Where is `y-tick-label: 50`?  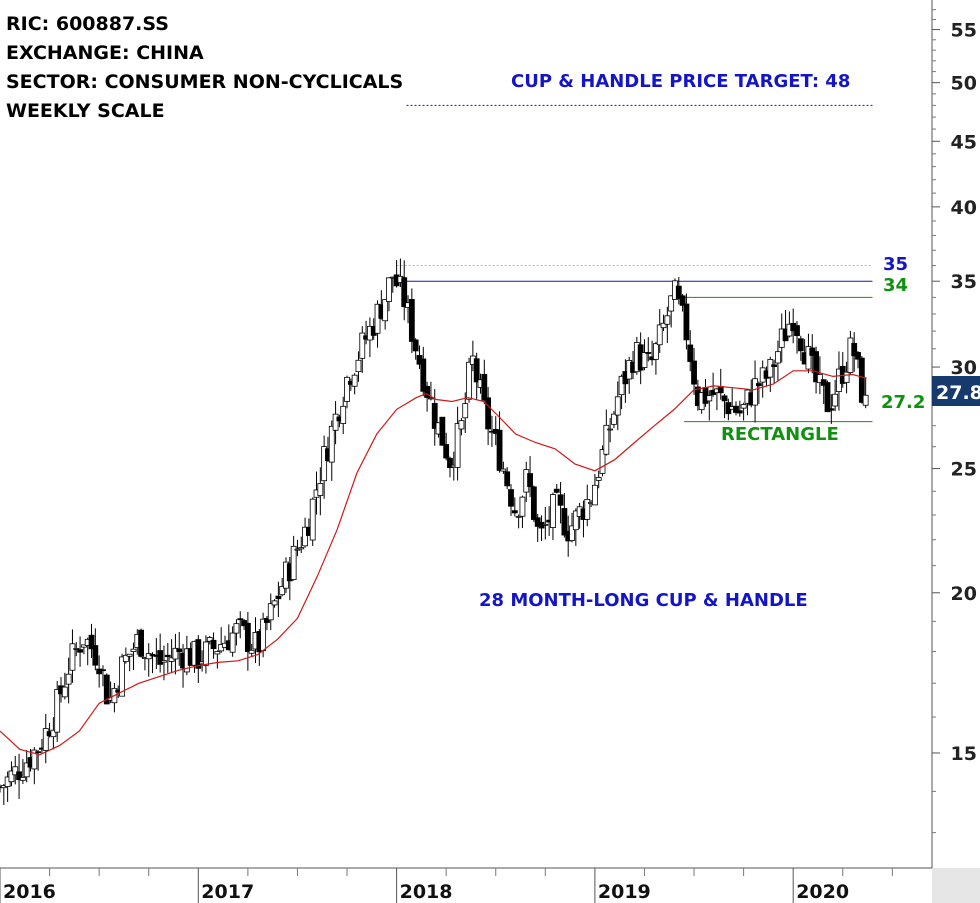
y-tick-label: 50 is located at coordinates (964, 84).